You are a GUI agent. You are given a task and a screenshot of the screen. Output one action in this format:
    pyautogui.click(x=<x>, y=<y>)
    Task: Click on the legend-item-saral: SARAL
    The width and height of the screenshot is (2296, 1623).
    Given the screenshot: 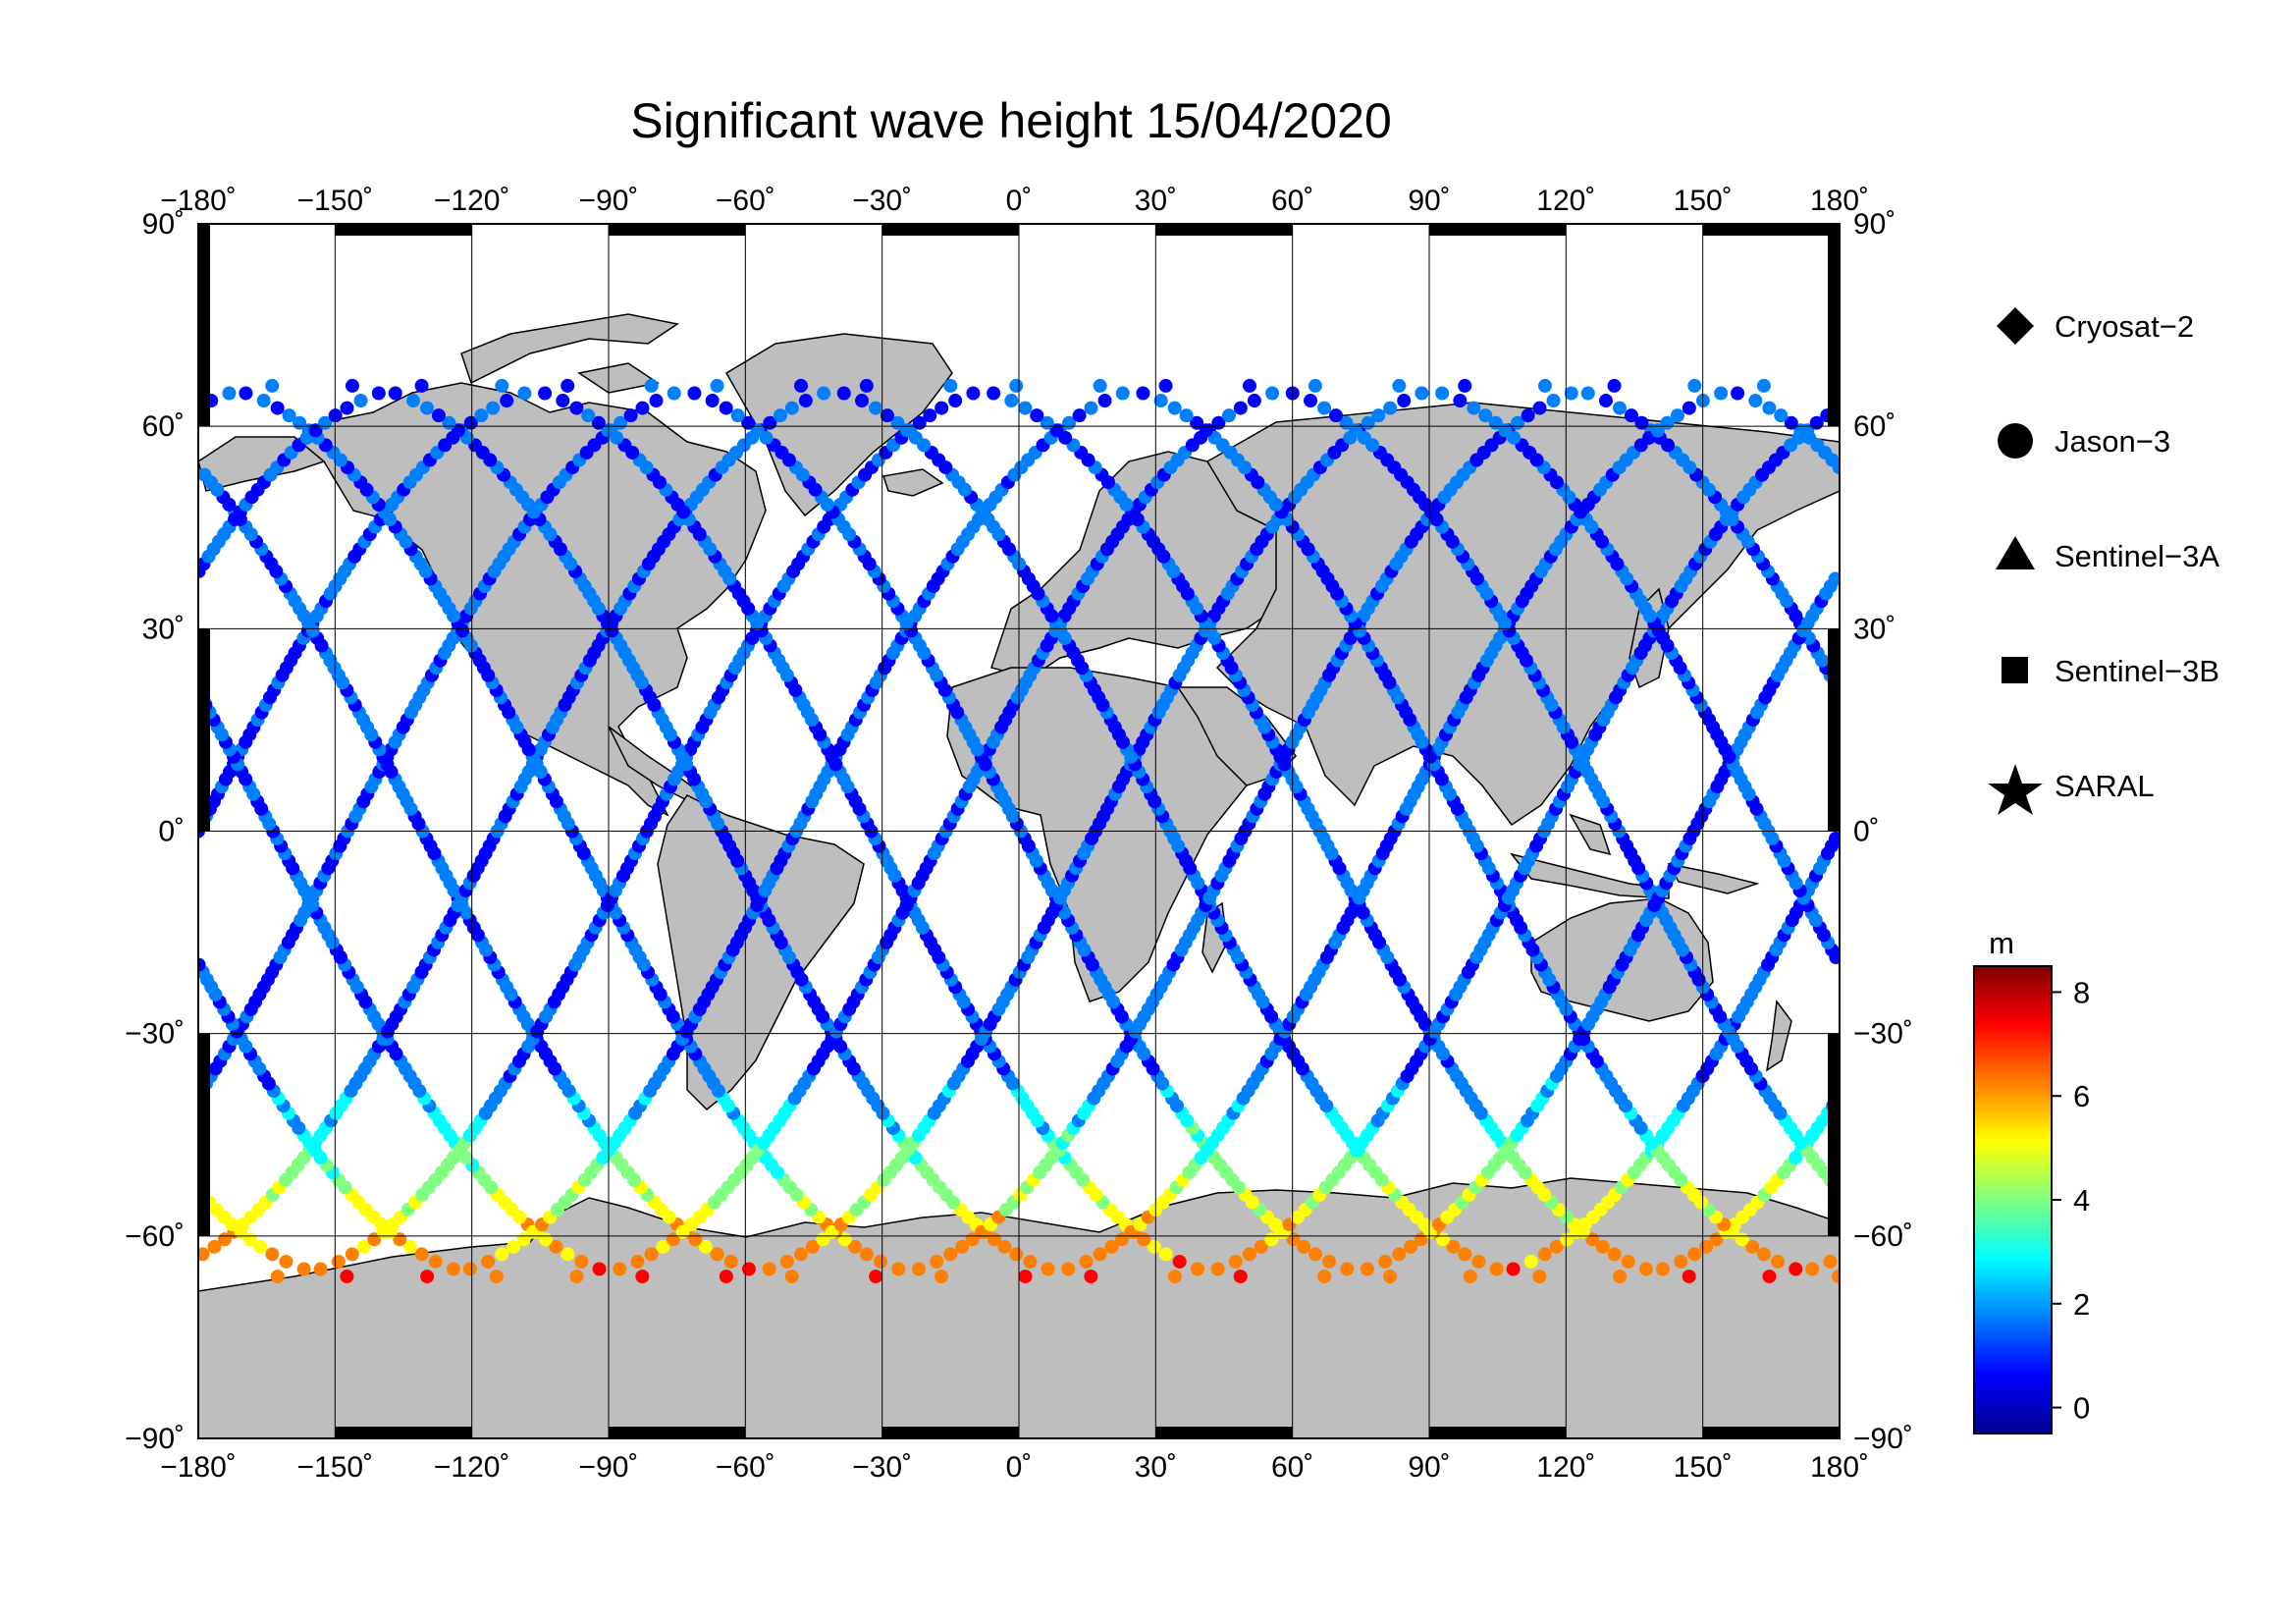 What is the action you would take?
    pyautogui.click(x=2071, y=789)
    